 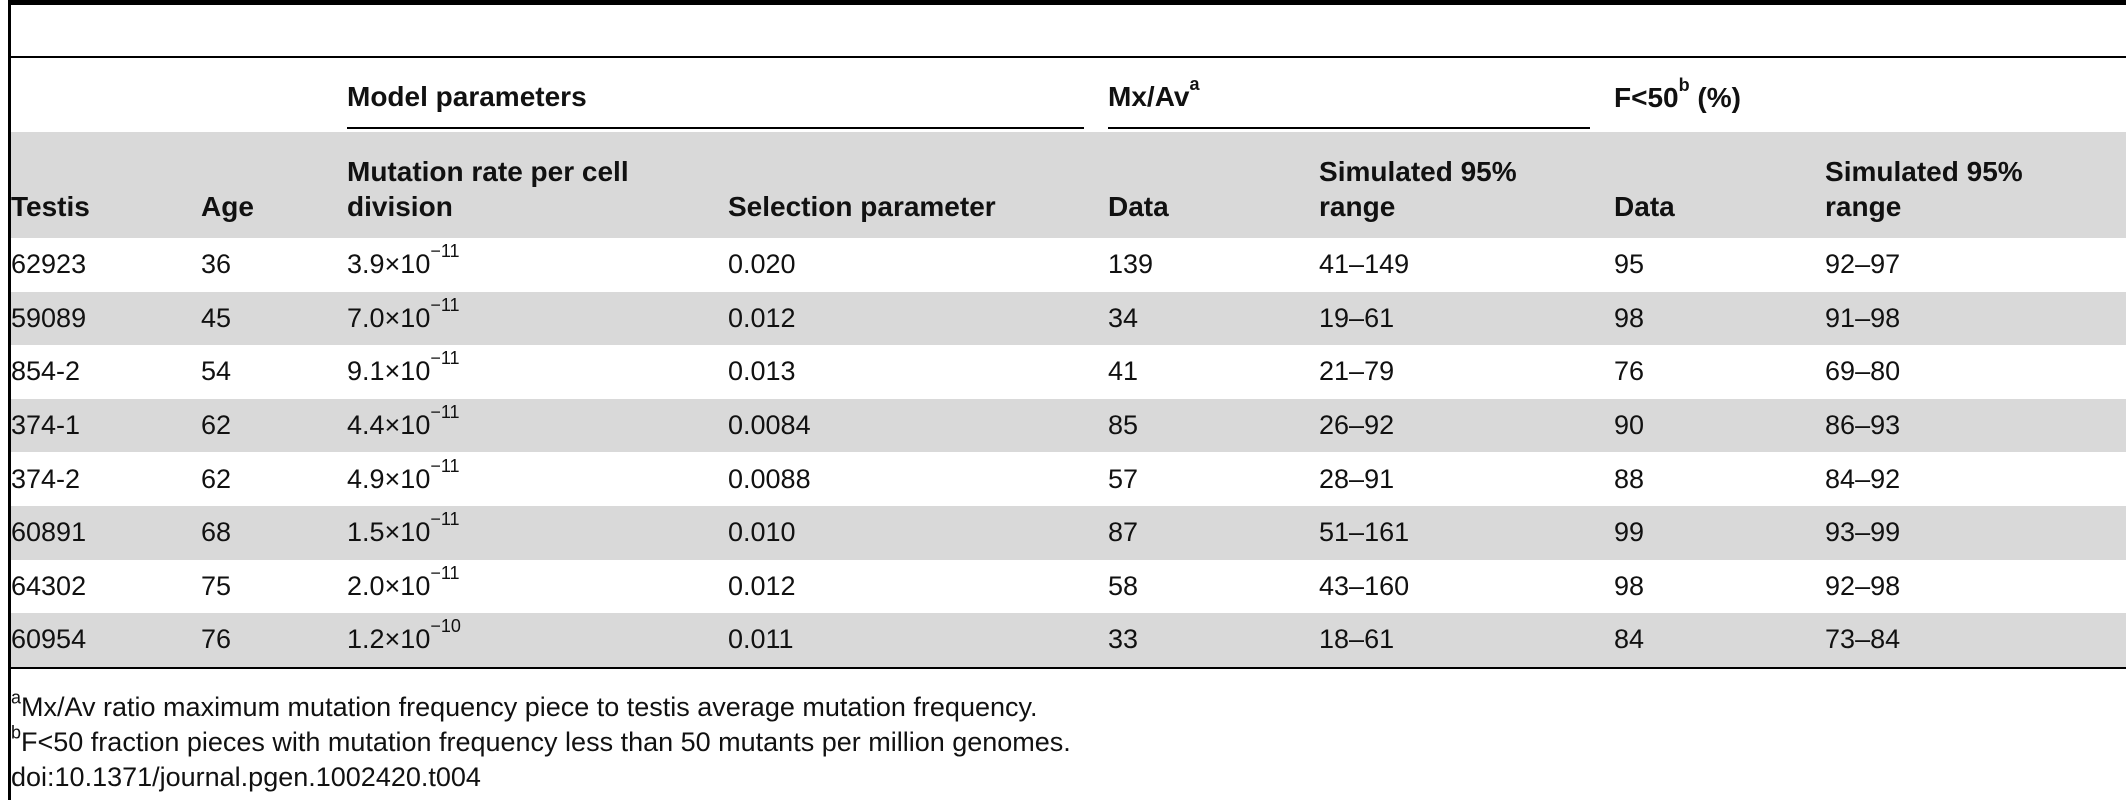 What do you see at coordinates (918, 318) in the screenshot?
I see `cell-selection: 0.012` at bounding box center [918, 318].